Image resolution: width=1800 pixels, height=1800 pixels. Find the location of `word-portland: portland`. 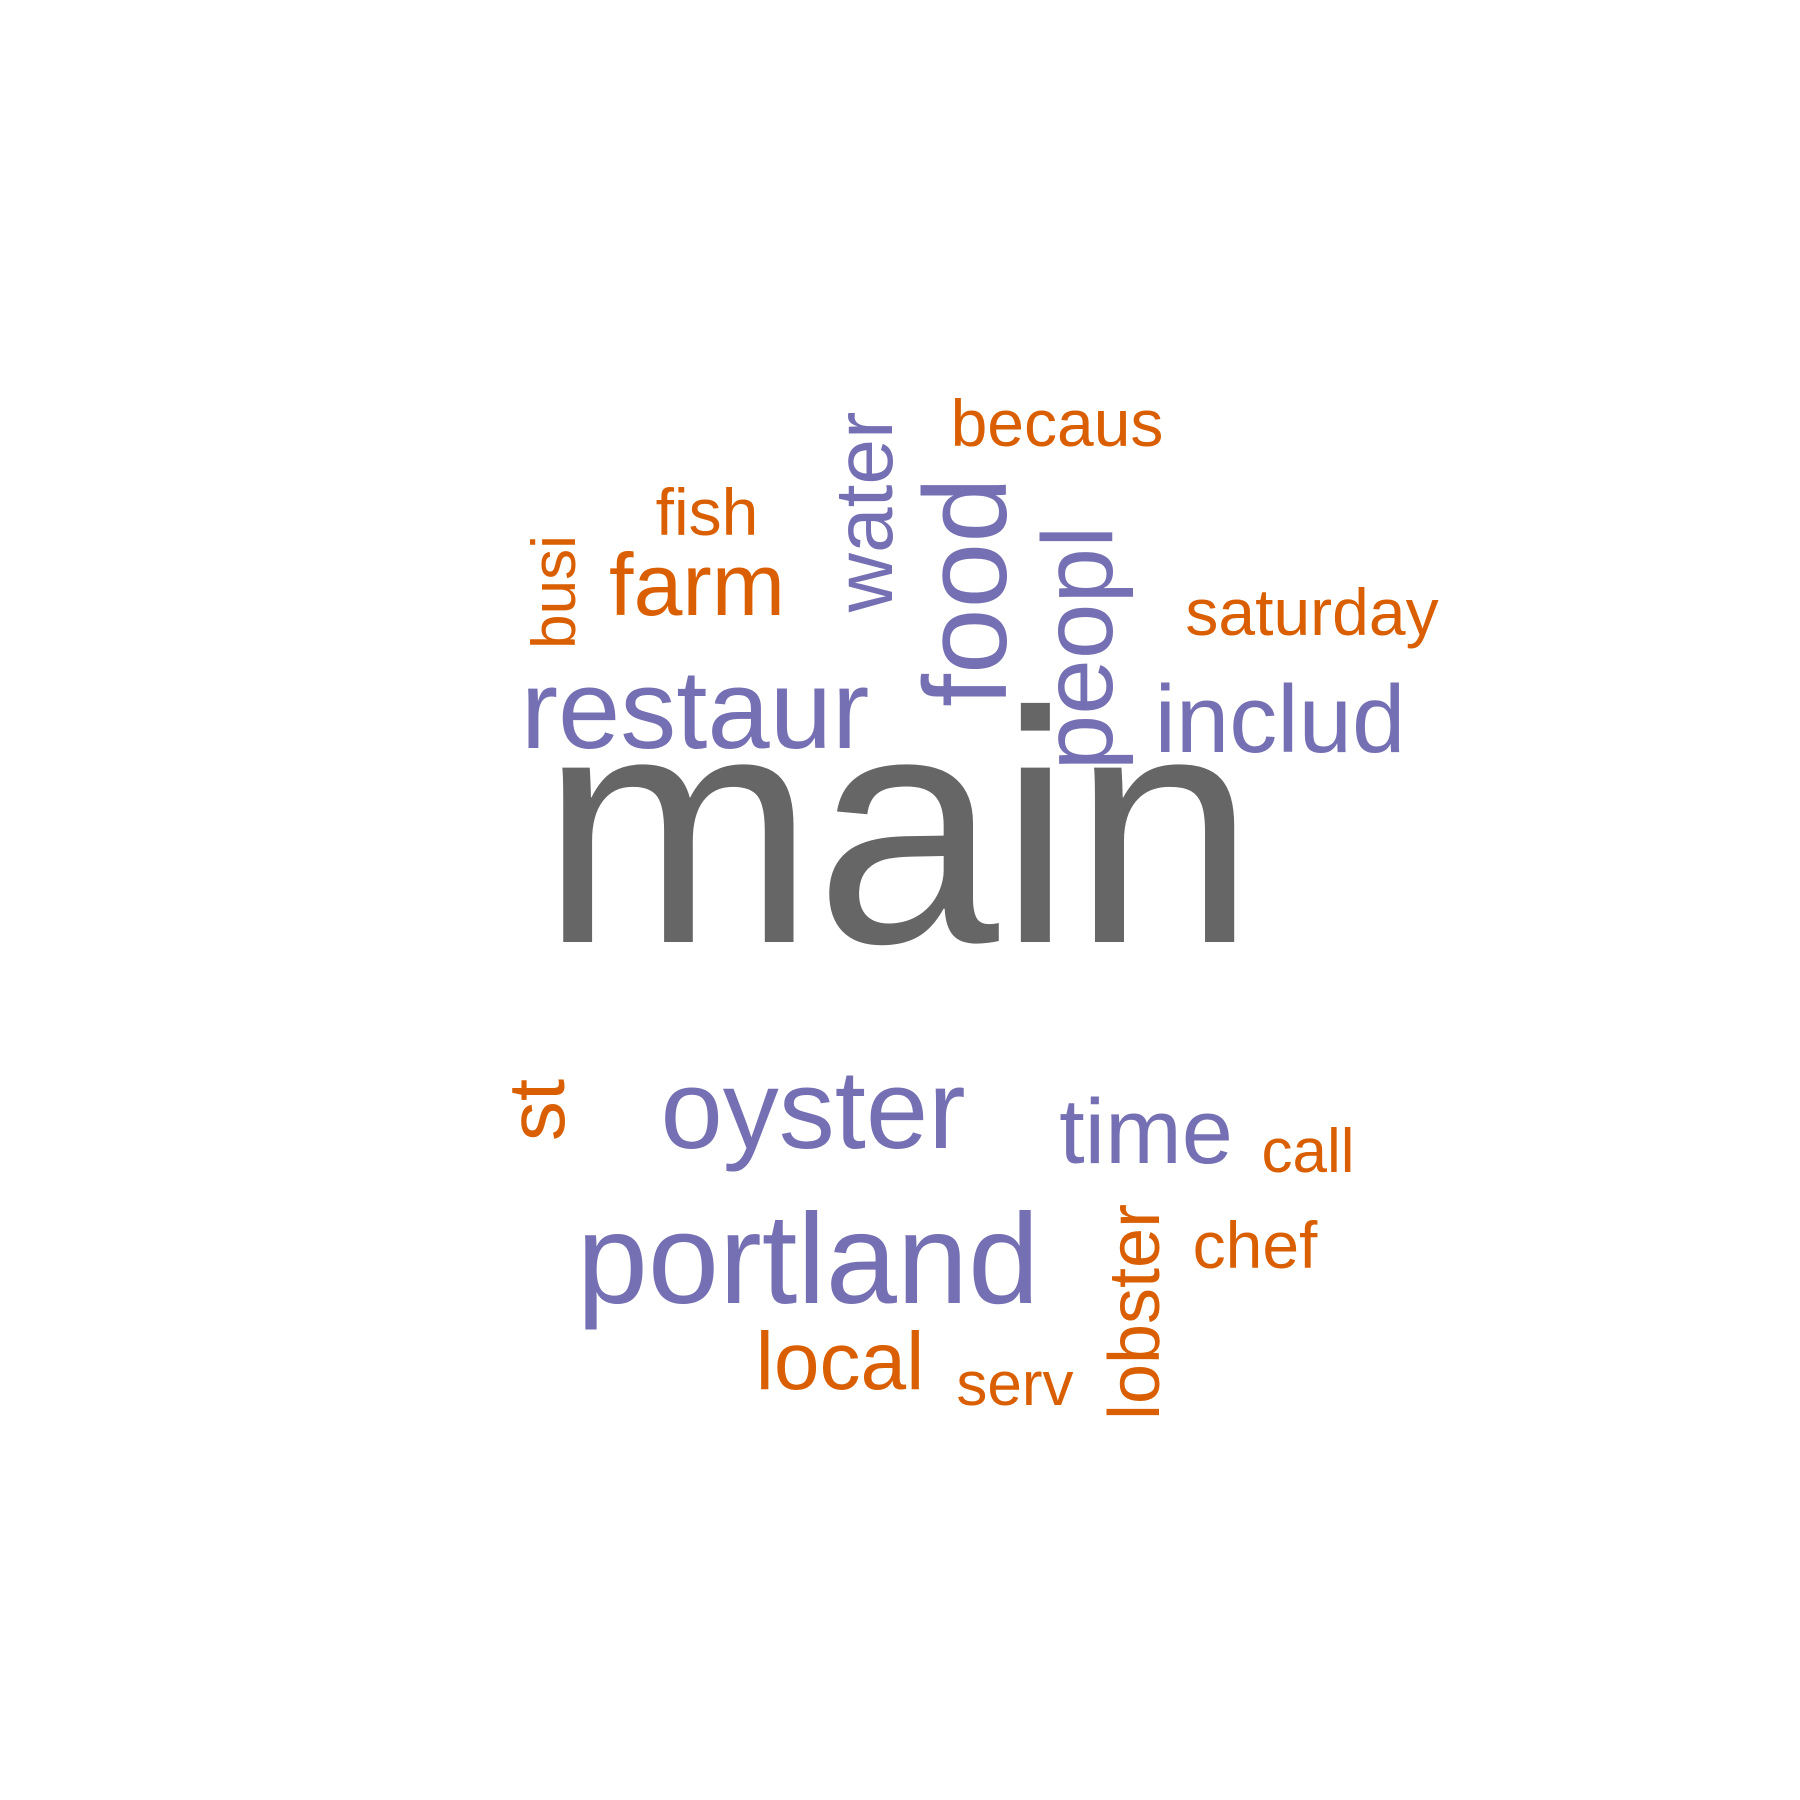

word-portland: portland is located at coordinates (808, 1259).